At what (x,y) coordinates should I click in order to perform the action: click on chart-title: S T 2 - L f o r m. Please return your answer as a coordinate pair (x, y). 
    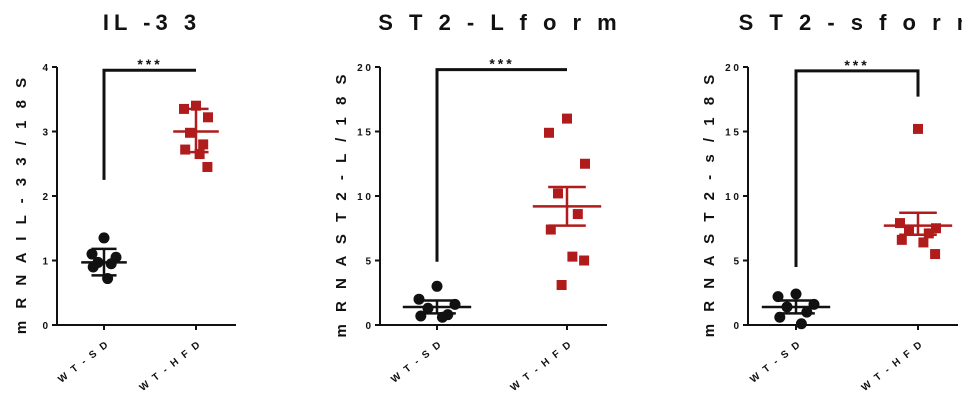
    Looking at the image, I should click on (500, 22).